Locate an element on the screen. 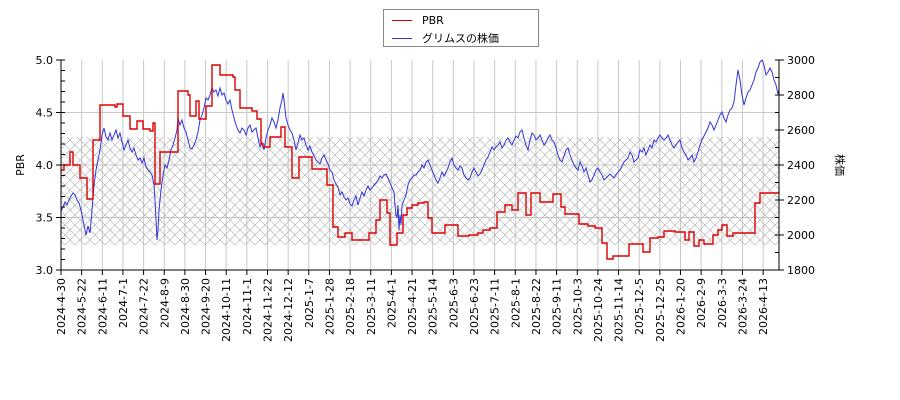  x-tick-label: 2025-9-11 is located at coordinates (557, 306).